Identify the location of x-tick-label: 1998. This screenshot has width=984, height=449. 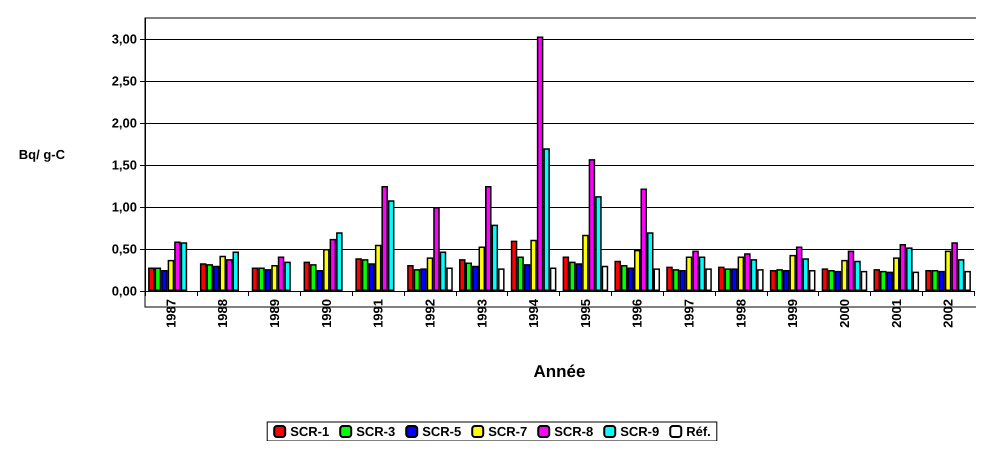
(740, 313).